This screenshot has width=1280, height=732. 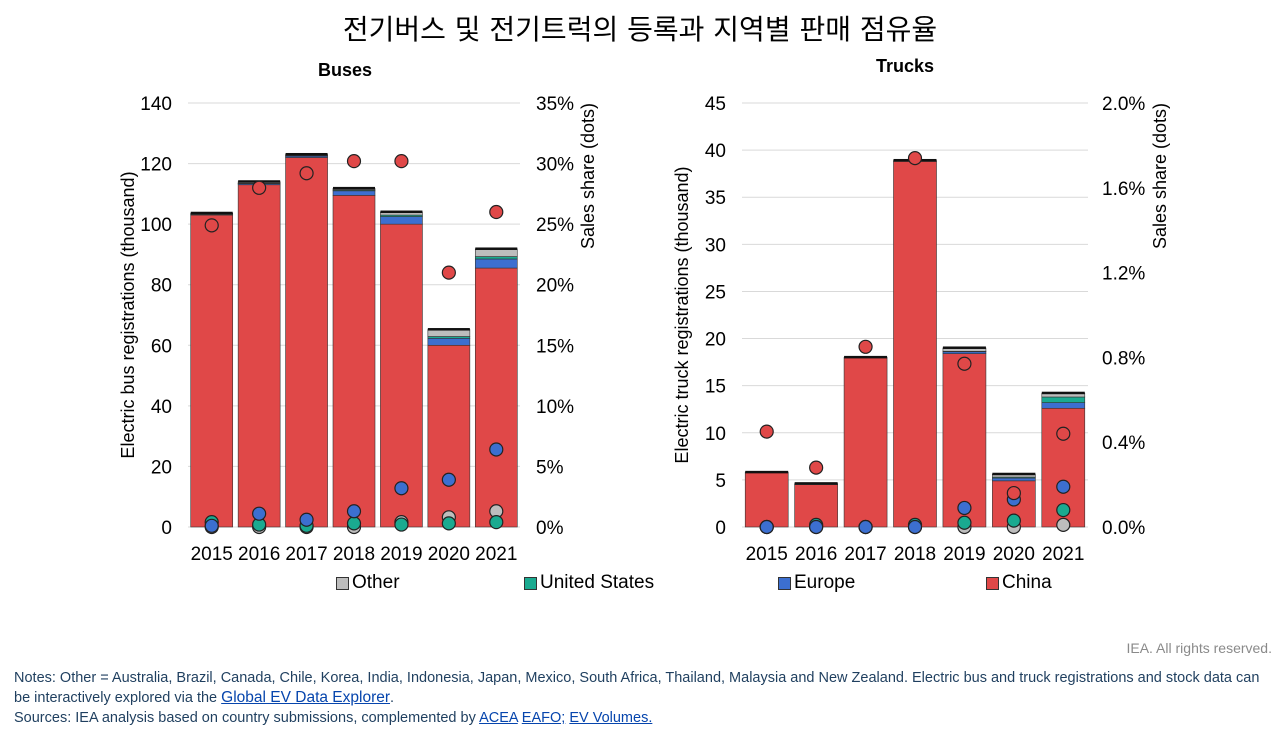 What do you see at coordinates (784, 583) in the screenshot?
I see `legend-swatch-europe` at bounding box center [784, 583].